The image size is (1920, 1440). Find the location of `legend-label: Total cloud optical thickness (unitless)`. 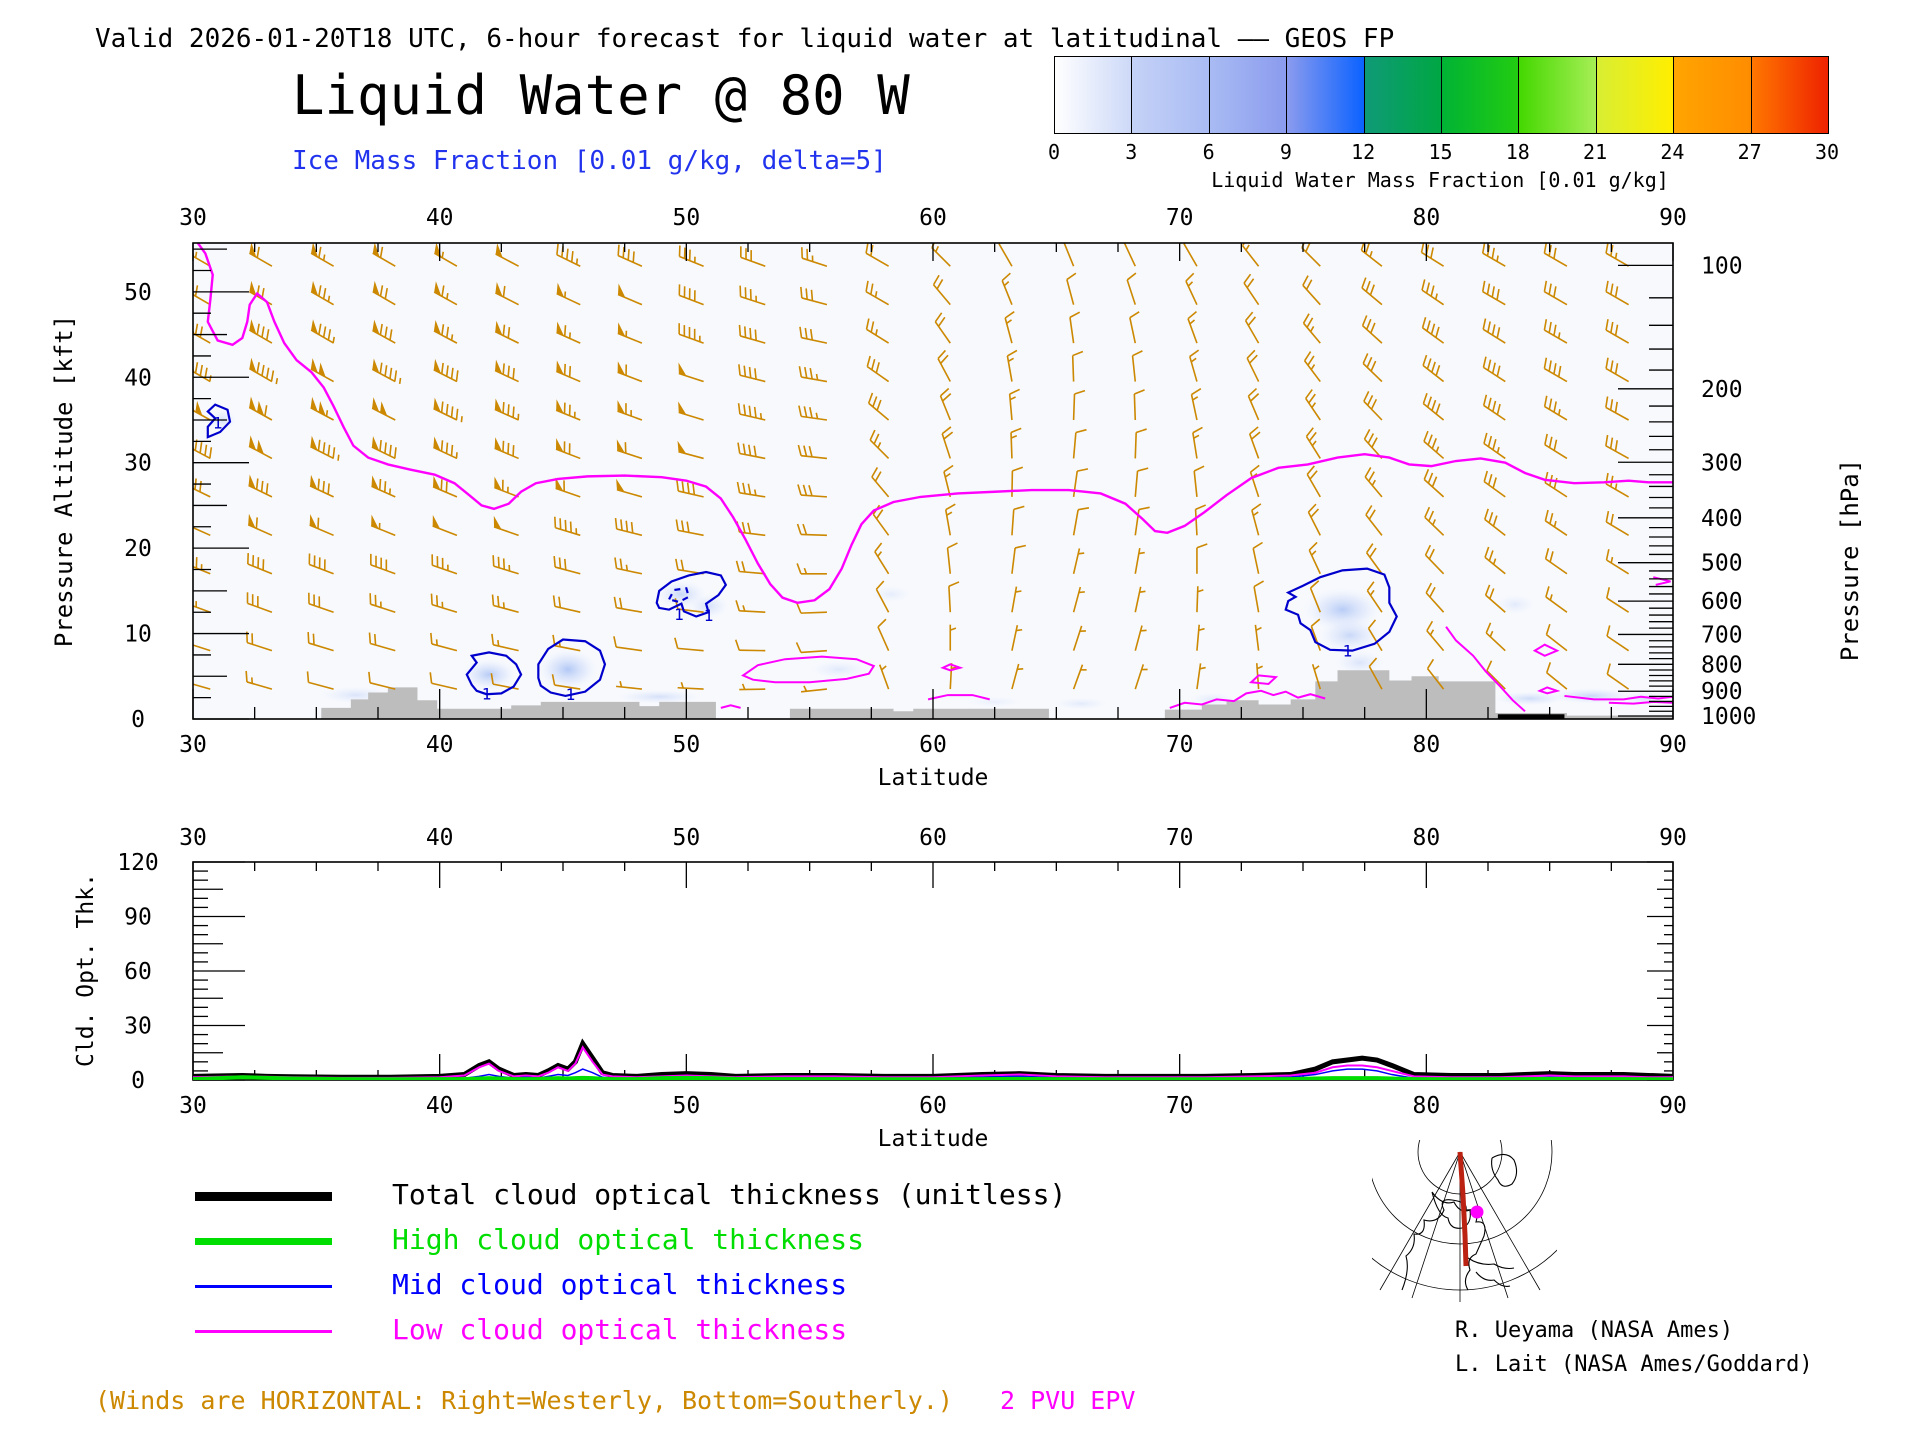

legend-label: Total cloud optical thickness (unitless) is located at coordinates (729, 1194).